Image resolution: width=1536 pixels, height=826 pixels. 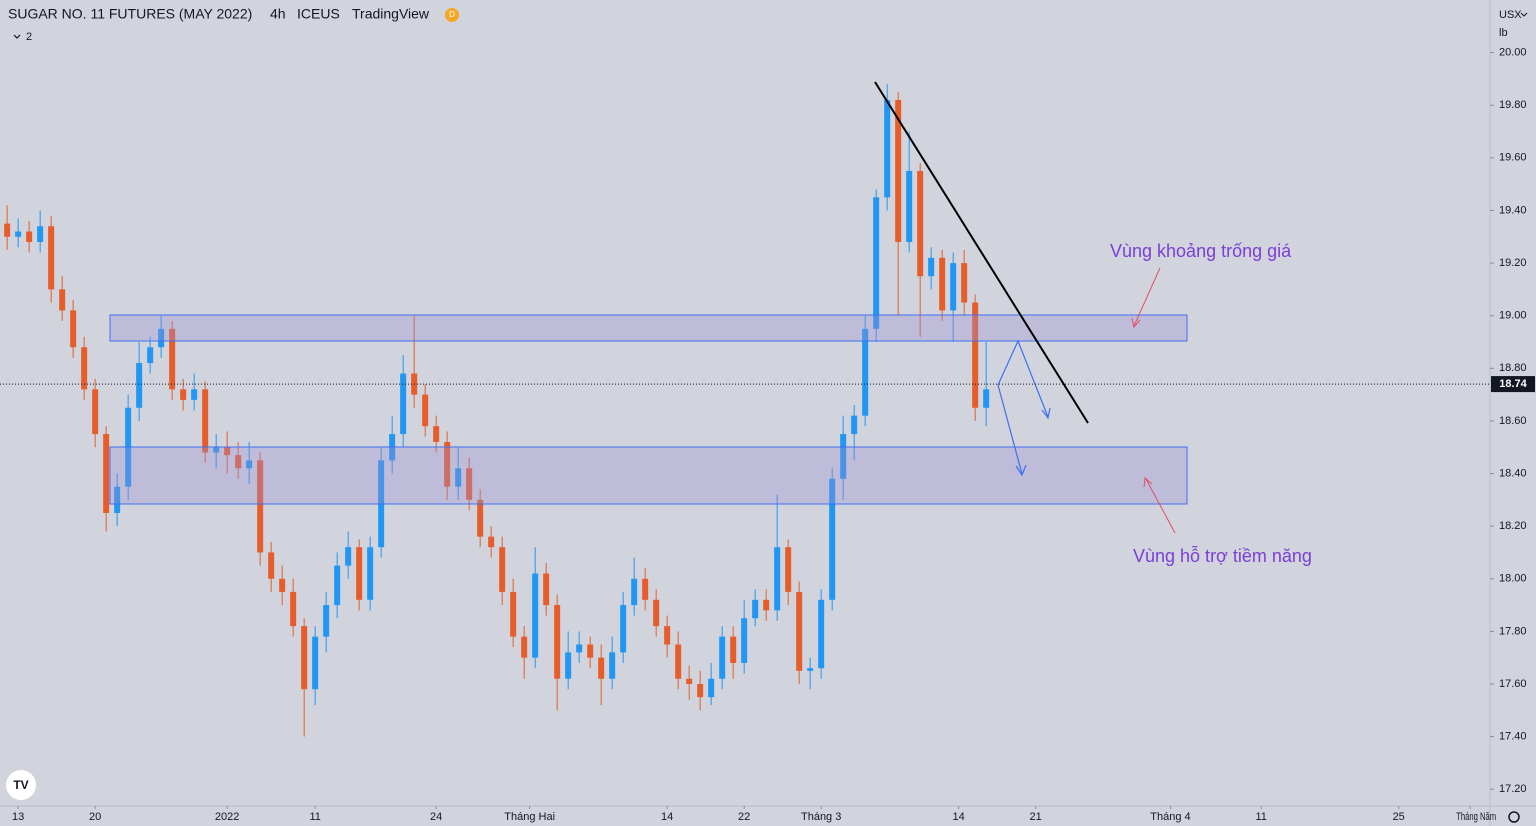 What do you see at coordinates (1503, 33) in the screenshot?
I see `unit: lb` at bounding box center [1503, 33].